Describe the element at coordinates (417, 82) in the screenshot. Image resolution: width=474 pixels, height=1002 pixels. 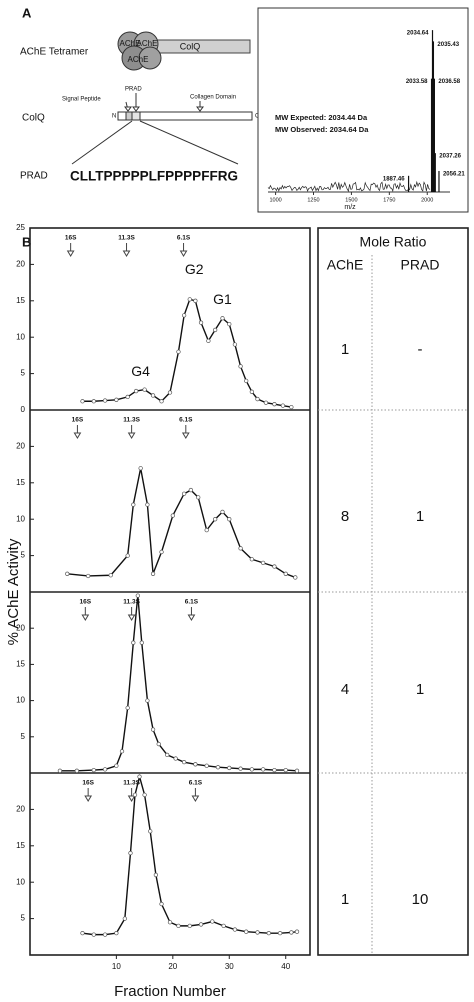
I see `peak-label: 2033.58` at that location.